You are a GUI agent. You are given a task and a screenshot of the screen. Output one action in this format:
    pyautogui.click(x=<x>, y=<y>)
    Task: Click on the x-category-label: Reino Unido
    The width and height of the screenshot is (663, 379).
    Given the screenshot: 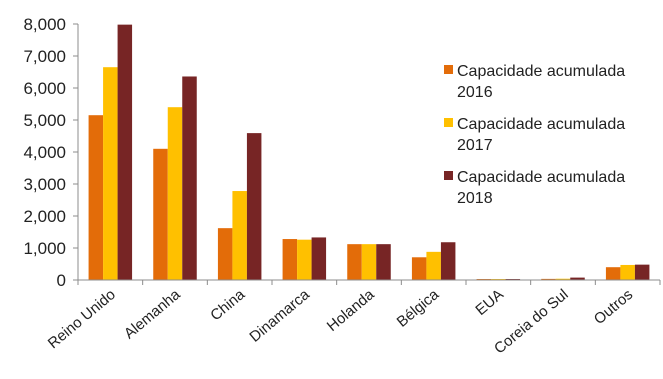 What is the action you would take?
    pyautogui.click(x=82, y=319)
    